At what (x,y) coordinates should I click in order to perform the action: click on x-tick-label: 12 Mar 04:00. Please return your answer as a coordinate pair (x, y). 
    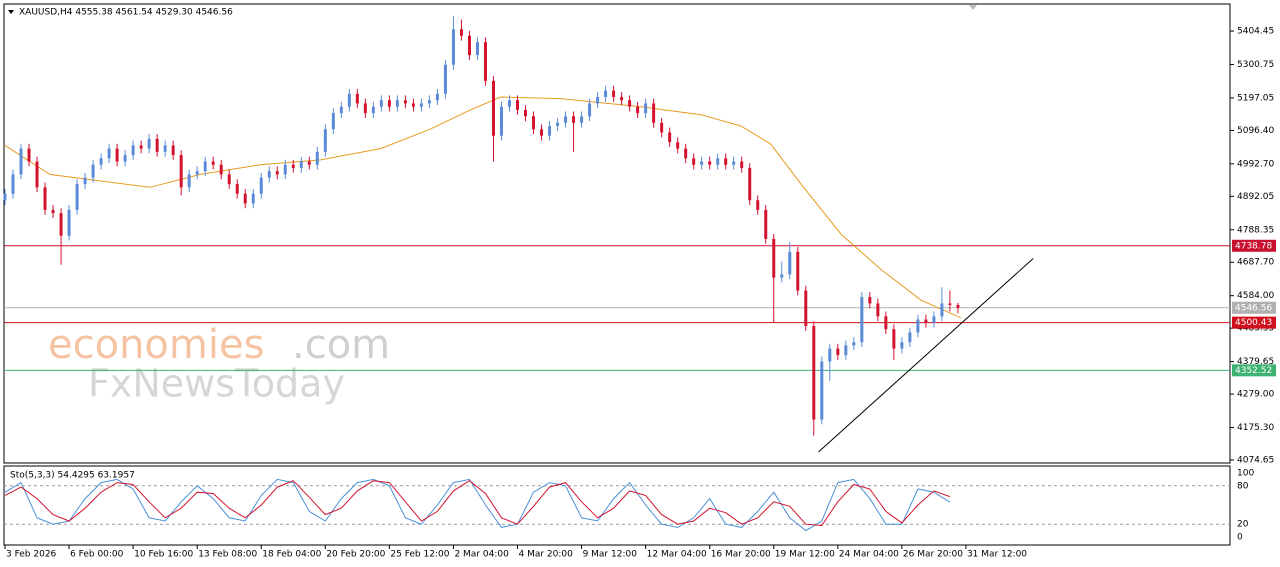
    Looking at the image, I should click on (677, 555).